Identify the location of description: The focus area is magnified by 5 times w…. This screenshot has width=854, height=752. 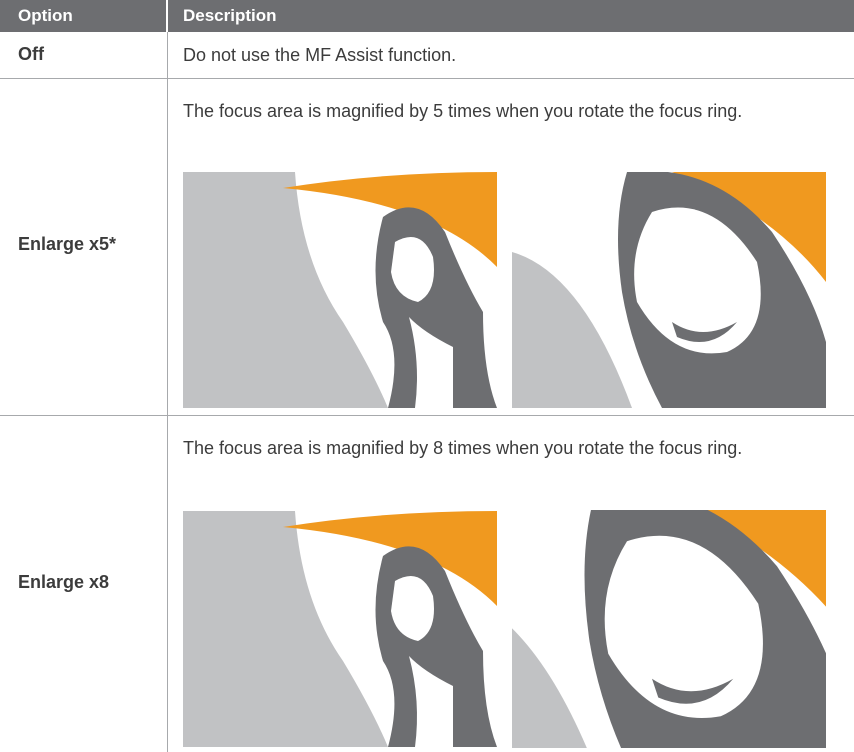
(463, 111).